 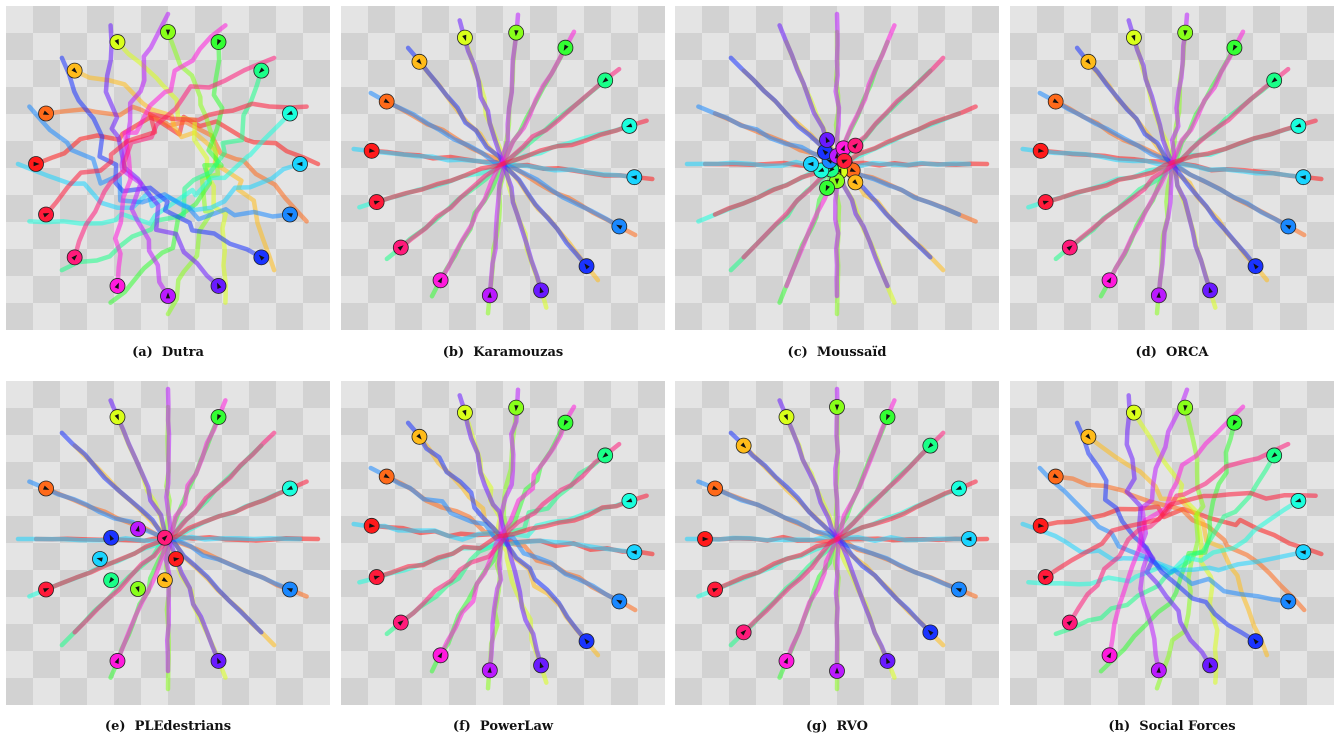 I want to click on panel-moussaid, so click(x=837, y=168).